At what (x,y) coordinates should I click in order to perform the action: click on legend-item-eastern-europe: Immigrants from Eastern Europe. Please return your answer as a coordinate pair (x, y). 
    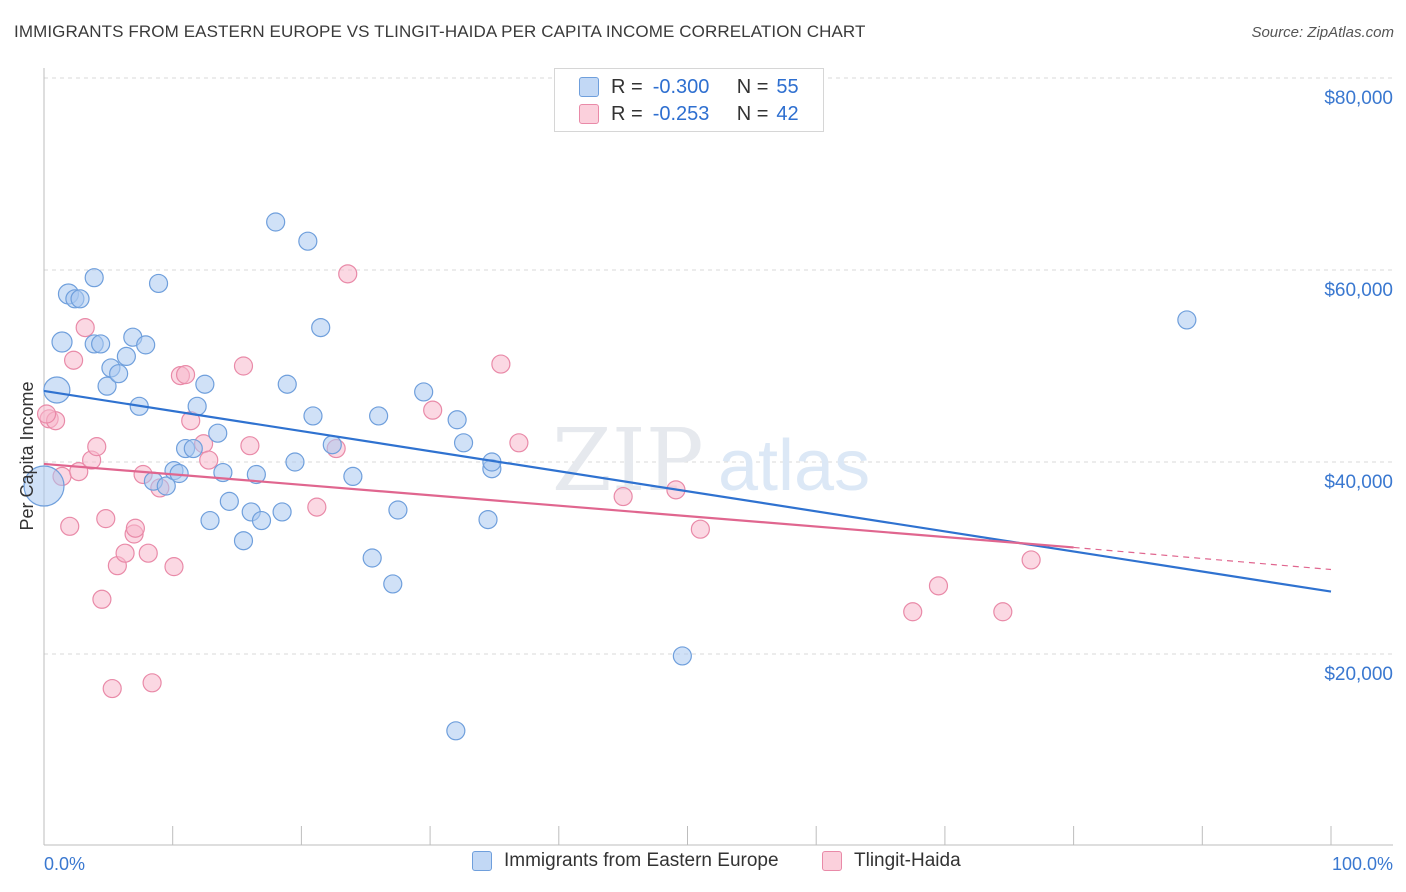
    Looking at the image, I should click on (625, 861).